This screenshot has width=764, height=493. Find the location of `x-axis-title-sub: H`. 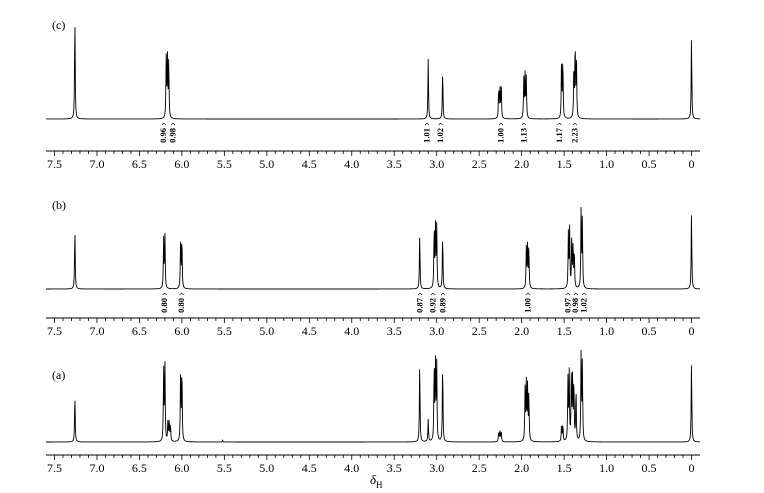

x-axis-title-sub: H is located at coordinates (379, 485).